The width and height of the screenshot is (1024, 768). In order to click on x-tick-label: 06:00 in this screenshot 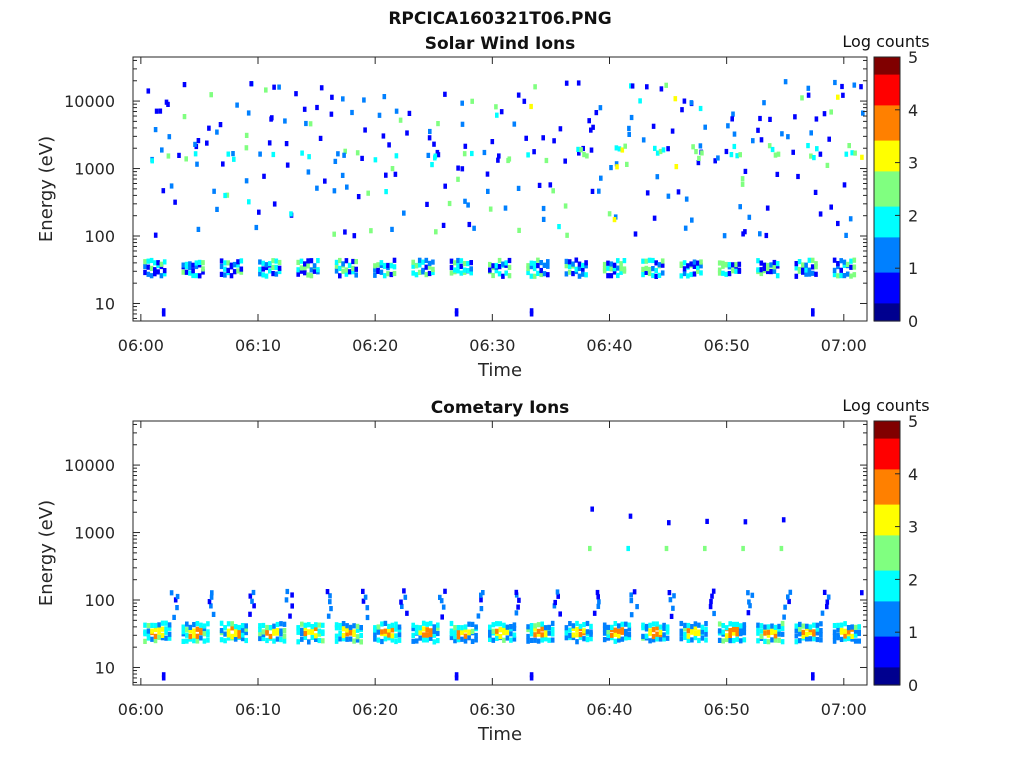, I will do `click(141, 709)`.